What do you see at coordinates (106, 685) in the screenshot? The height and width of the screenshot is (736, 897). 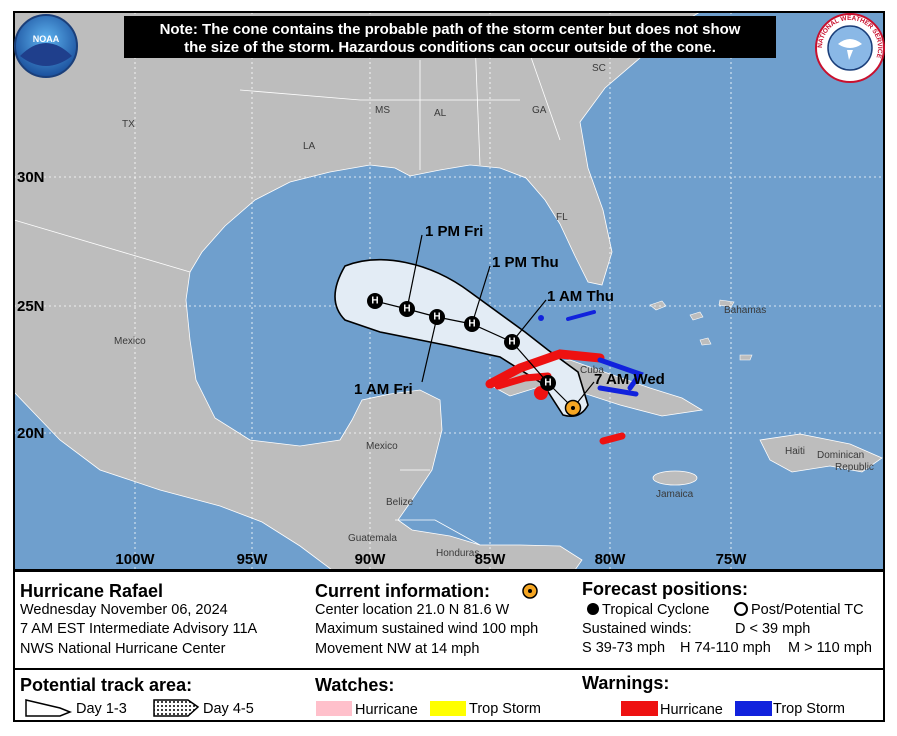 I see `track-area-title: Potential track area:` at bounding box center [106, 685].